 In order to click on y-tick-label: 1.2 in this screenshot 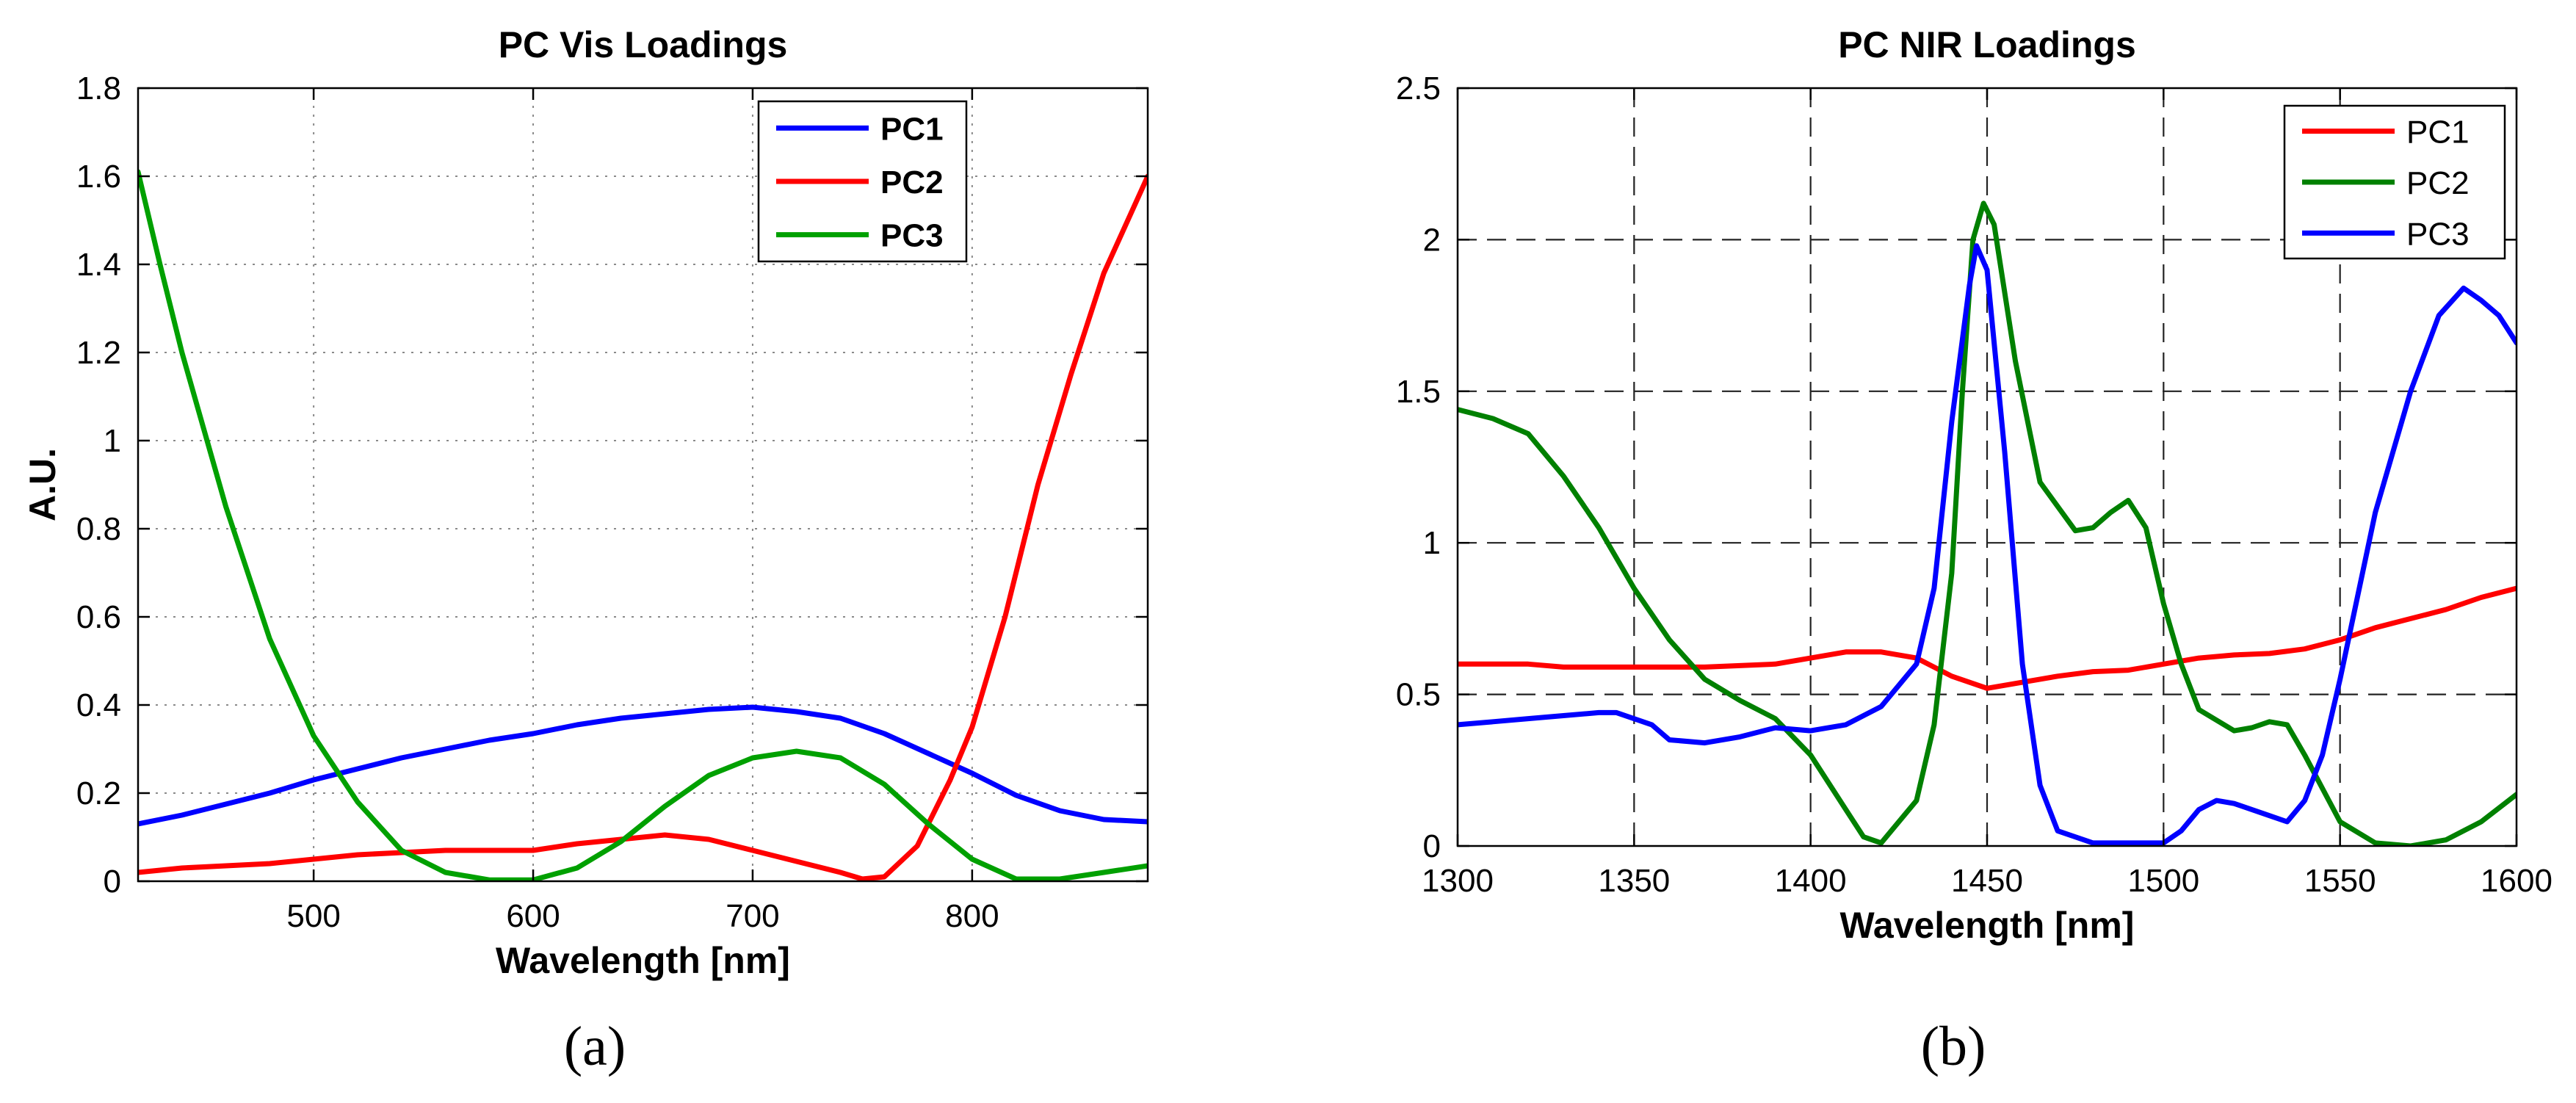, I will do `click(98, 353)`.